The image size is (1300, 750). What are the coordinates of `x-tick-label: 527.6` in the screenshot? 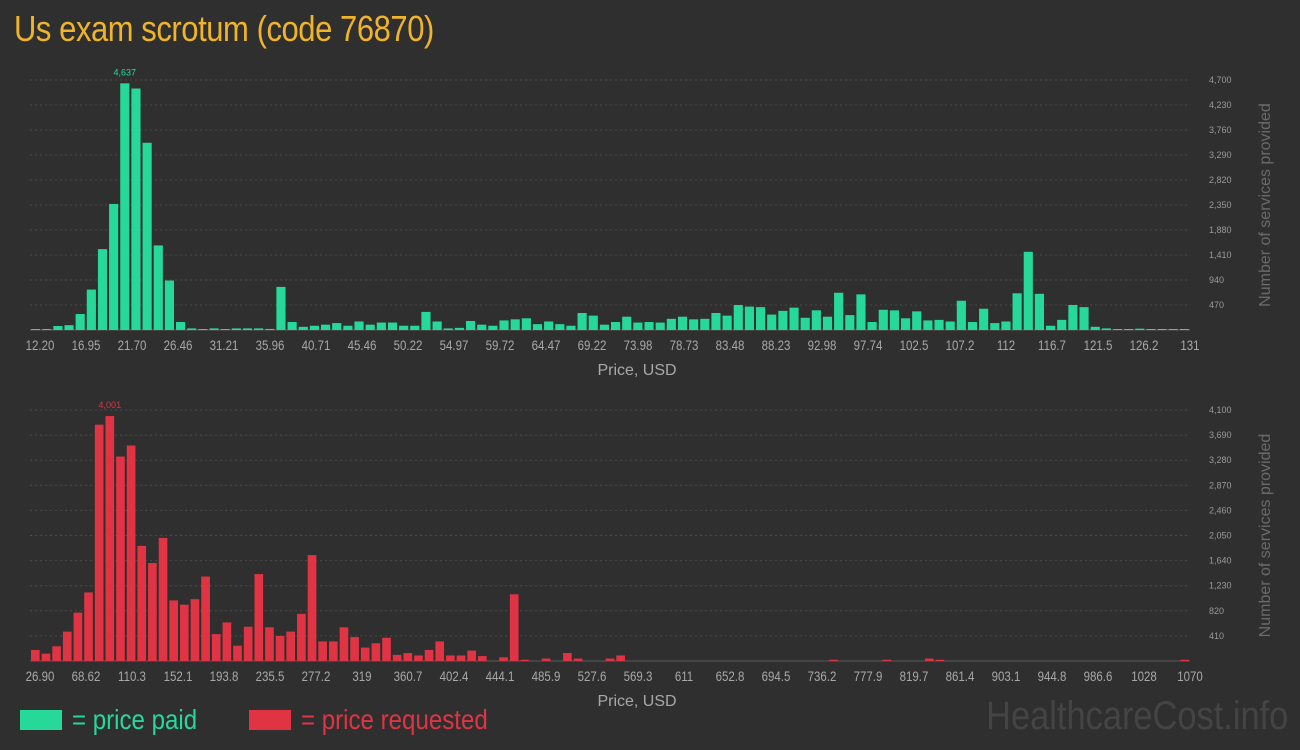 It's located at (592, 676).